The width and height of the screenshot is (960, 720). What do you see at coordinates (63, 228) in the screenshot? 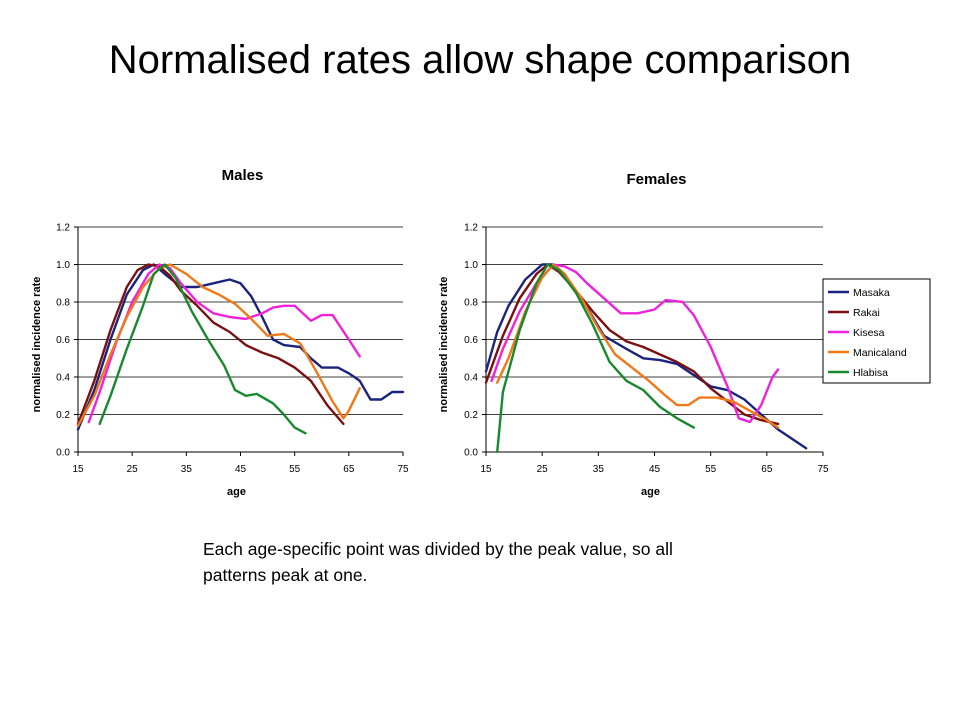
I see `males-y-tick-label: 1.2` at bounding box center [63, 228].